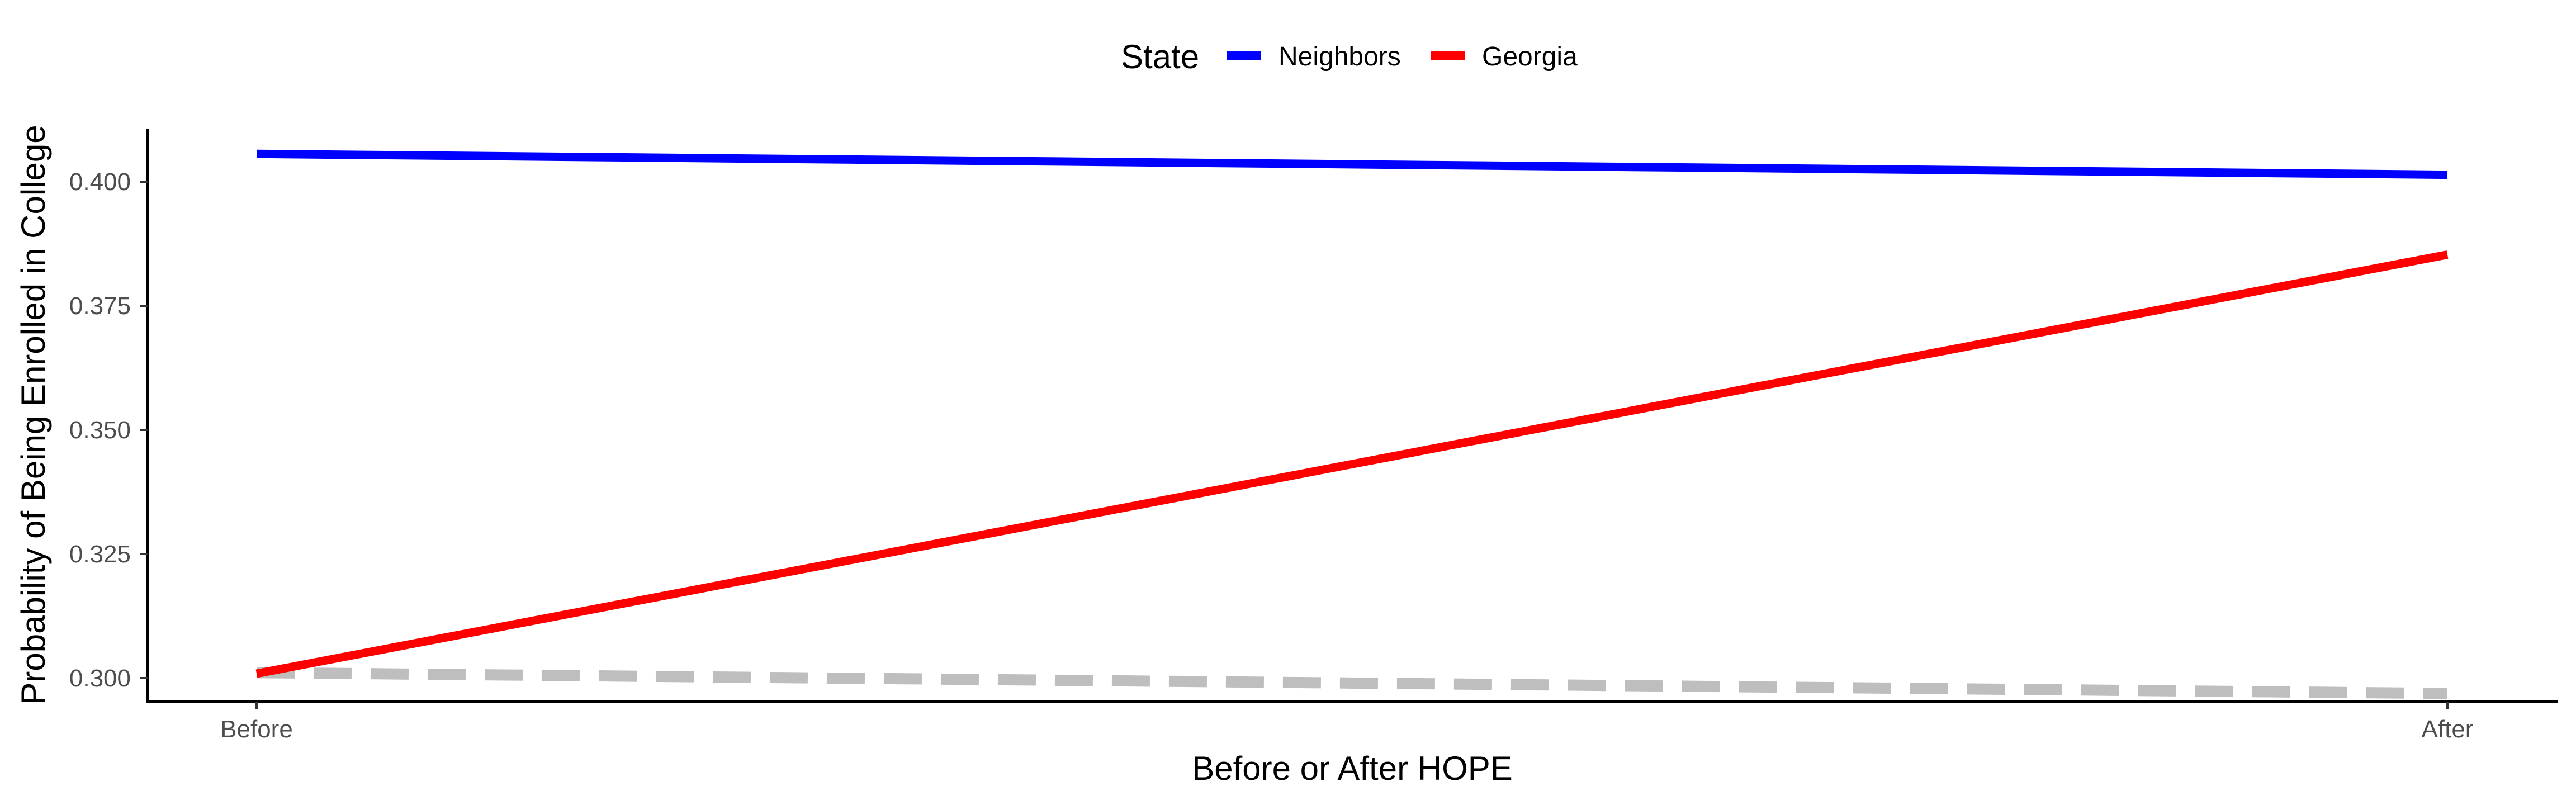 This screenshot has width=2576, height=805. I want to click on series-line-neighbors, so click(1352, 164).